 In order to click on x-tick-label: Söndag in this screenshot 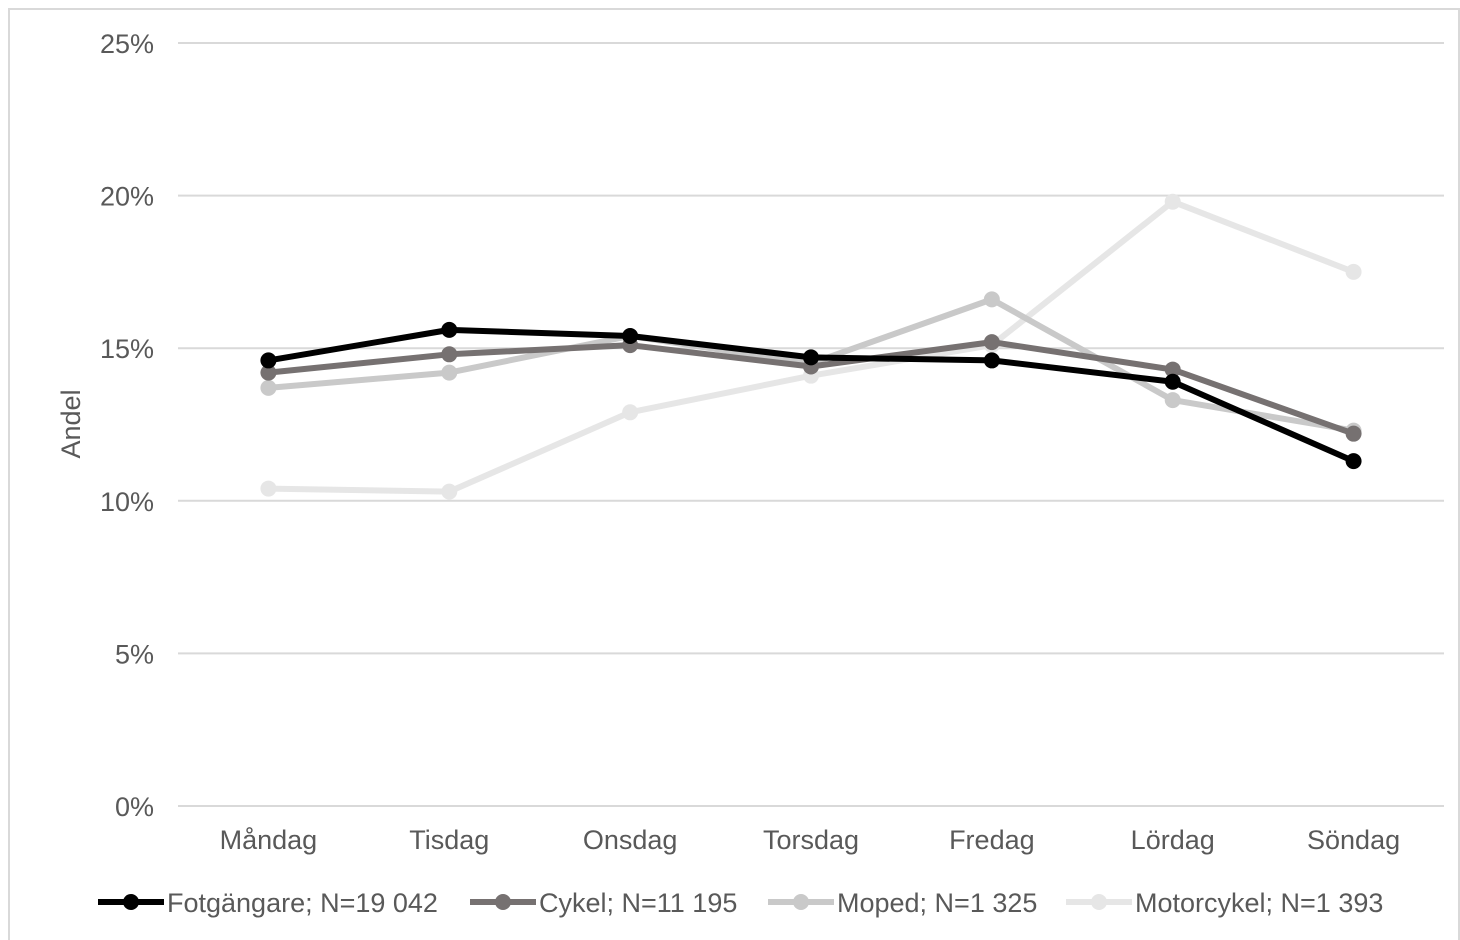, I will do `click(1353, 840)`.